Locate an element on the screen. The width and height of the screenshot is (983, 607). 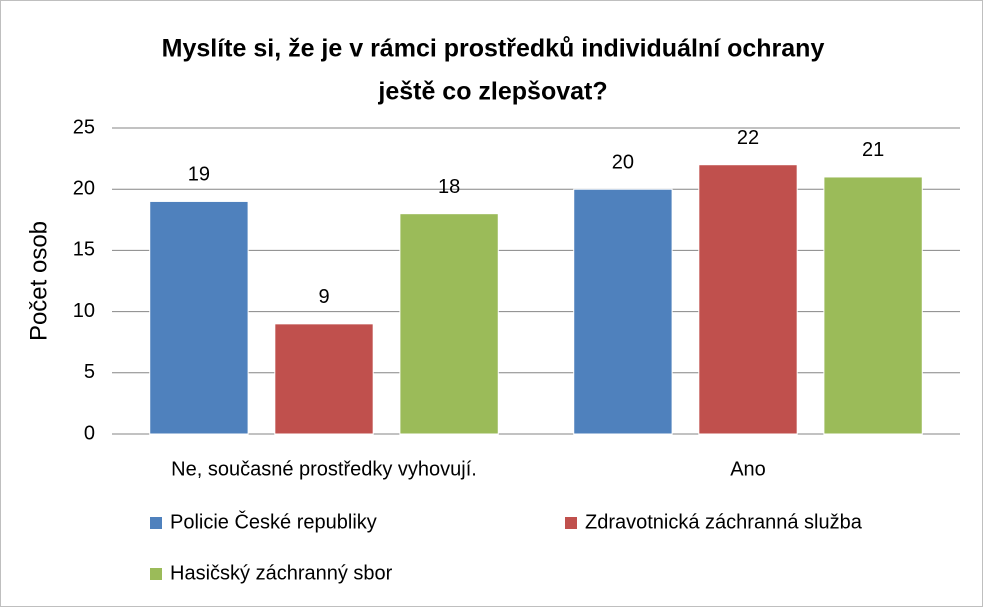
legend-label: Hasičský záchranný sbor is located at coordinates (281, 573).